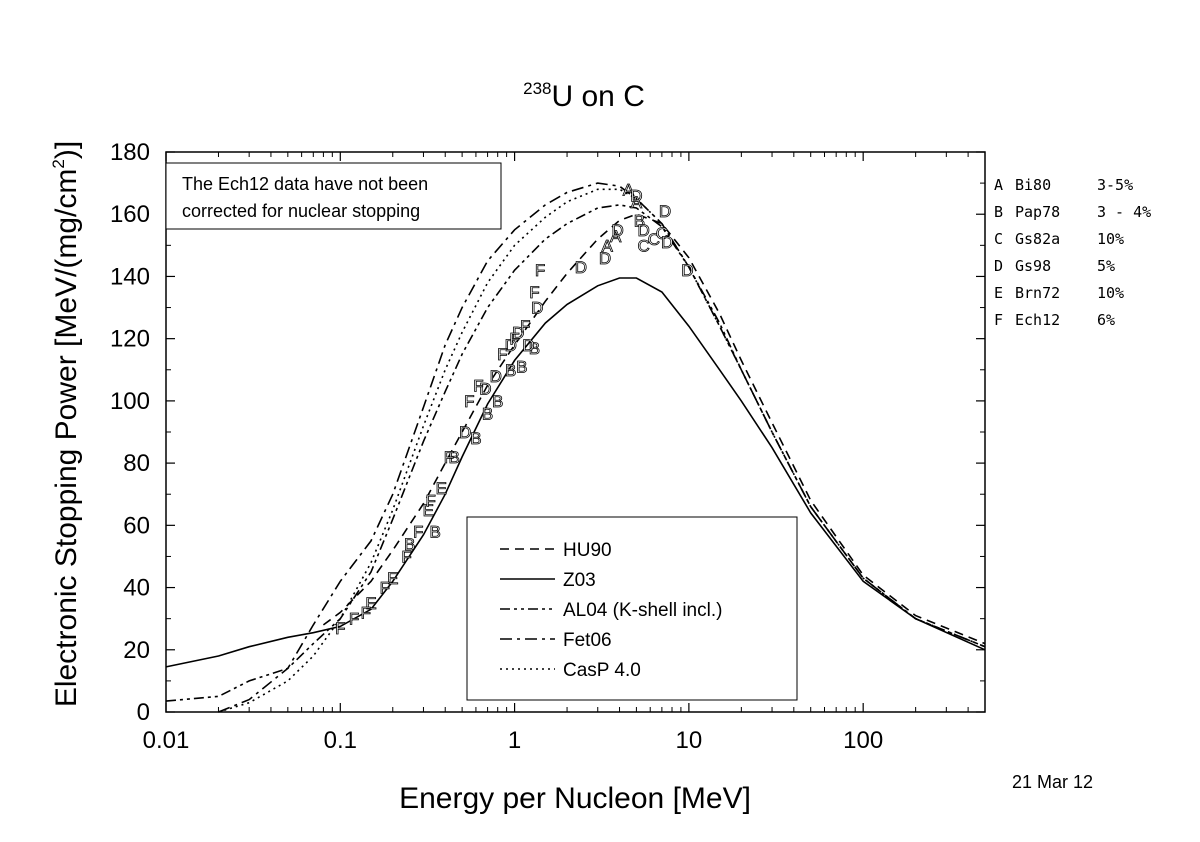 The image size is (1200, 842). What do you see at coordinates (602, 670) in the screenshot?
I see `legend-label: CasP 4.0` at bounding box center [602, 670].